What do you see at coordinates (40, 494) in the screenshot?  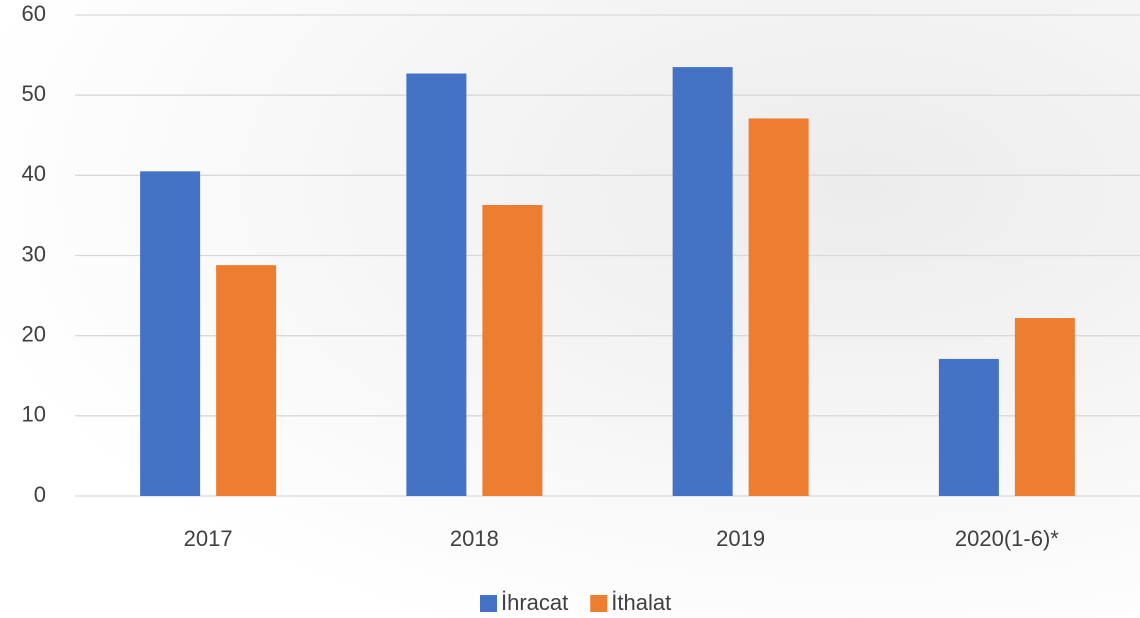 I see `y-tick-label: 0` at bounding box center [40, 494].